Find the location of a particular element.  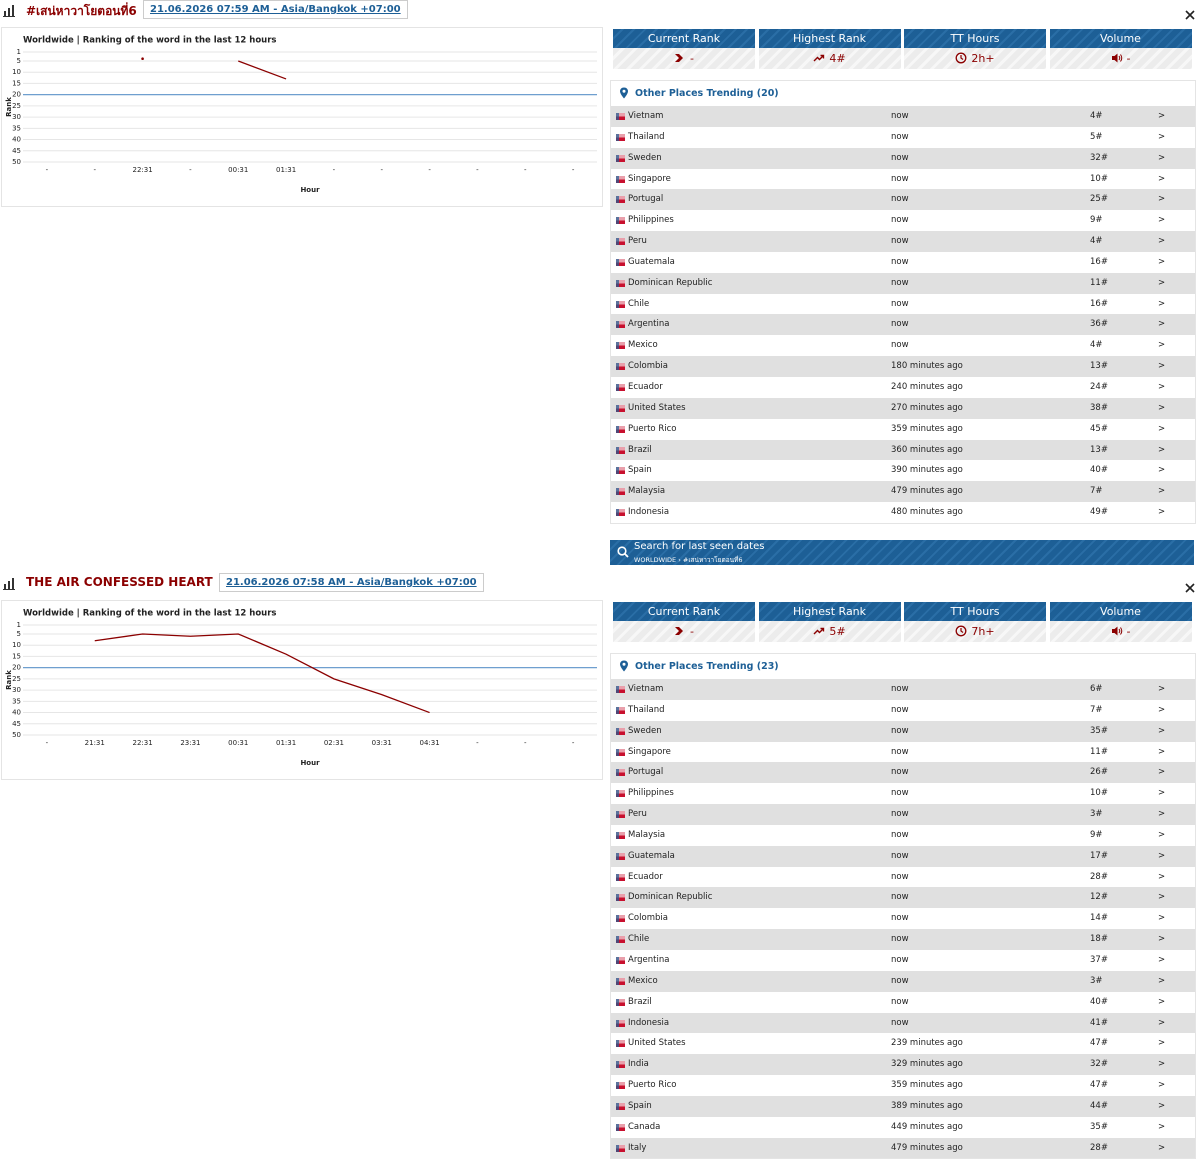

place-row: Ecuador 240 minutes ago 24# > is located at coordinates (903, 387).